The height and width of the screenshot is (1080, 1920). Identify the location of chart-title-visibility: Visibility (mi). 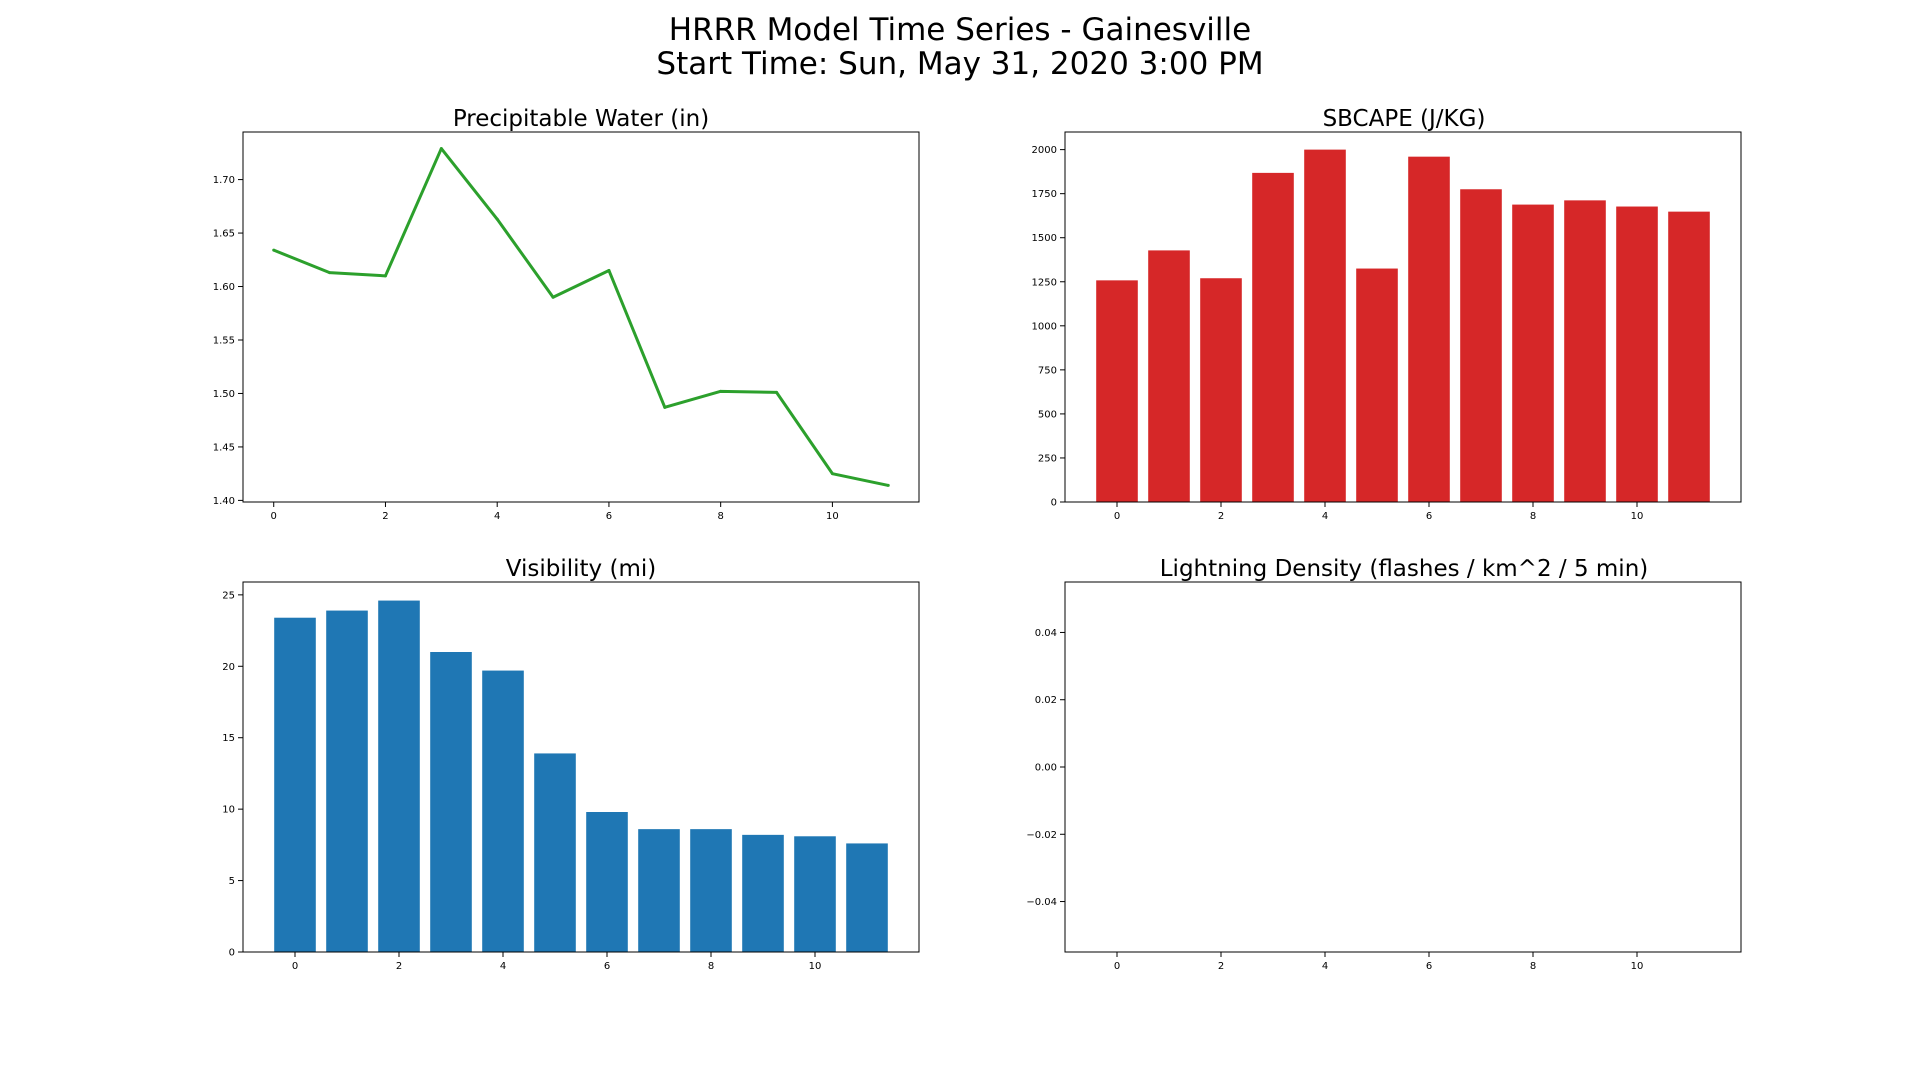
(581, 569).